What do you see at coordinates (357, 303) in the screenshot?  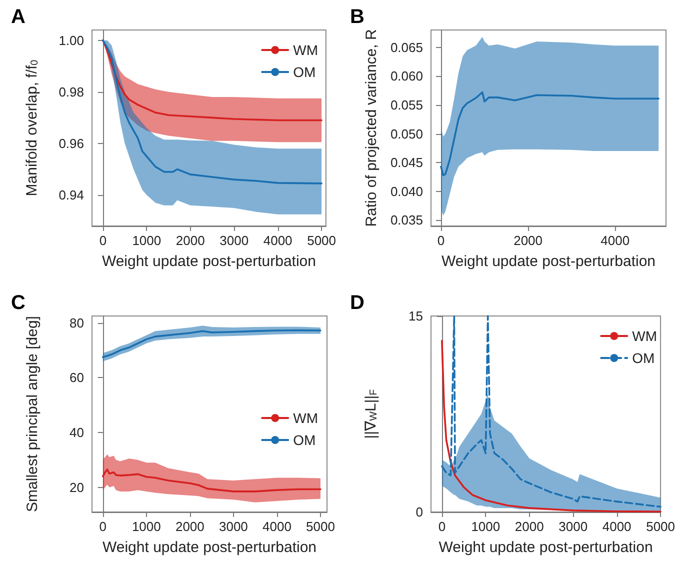 I see `chart-title: D` at bounding box center [357, 303].